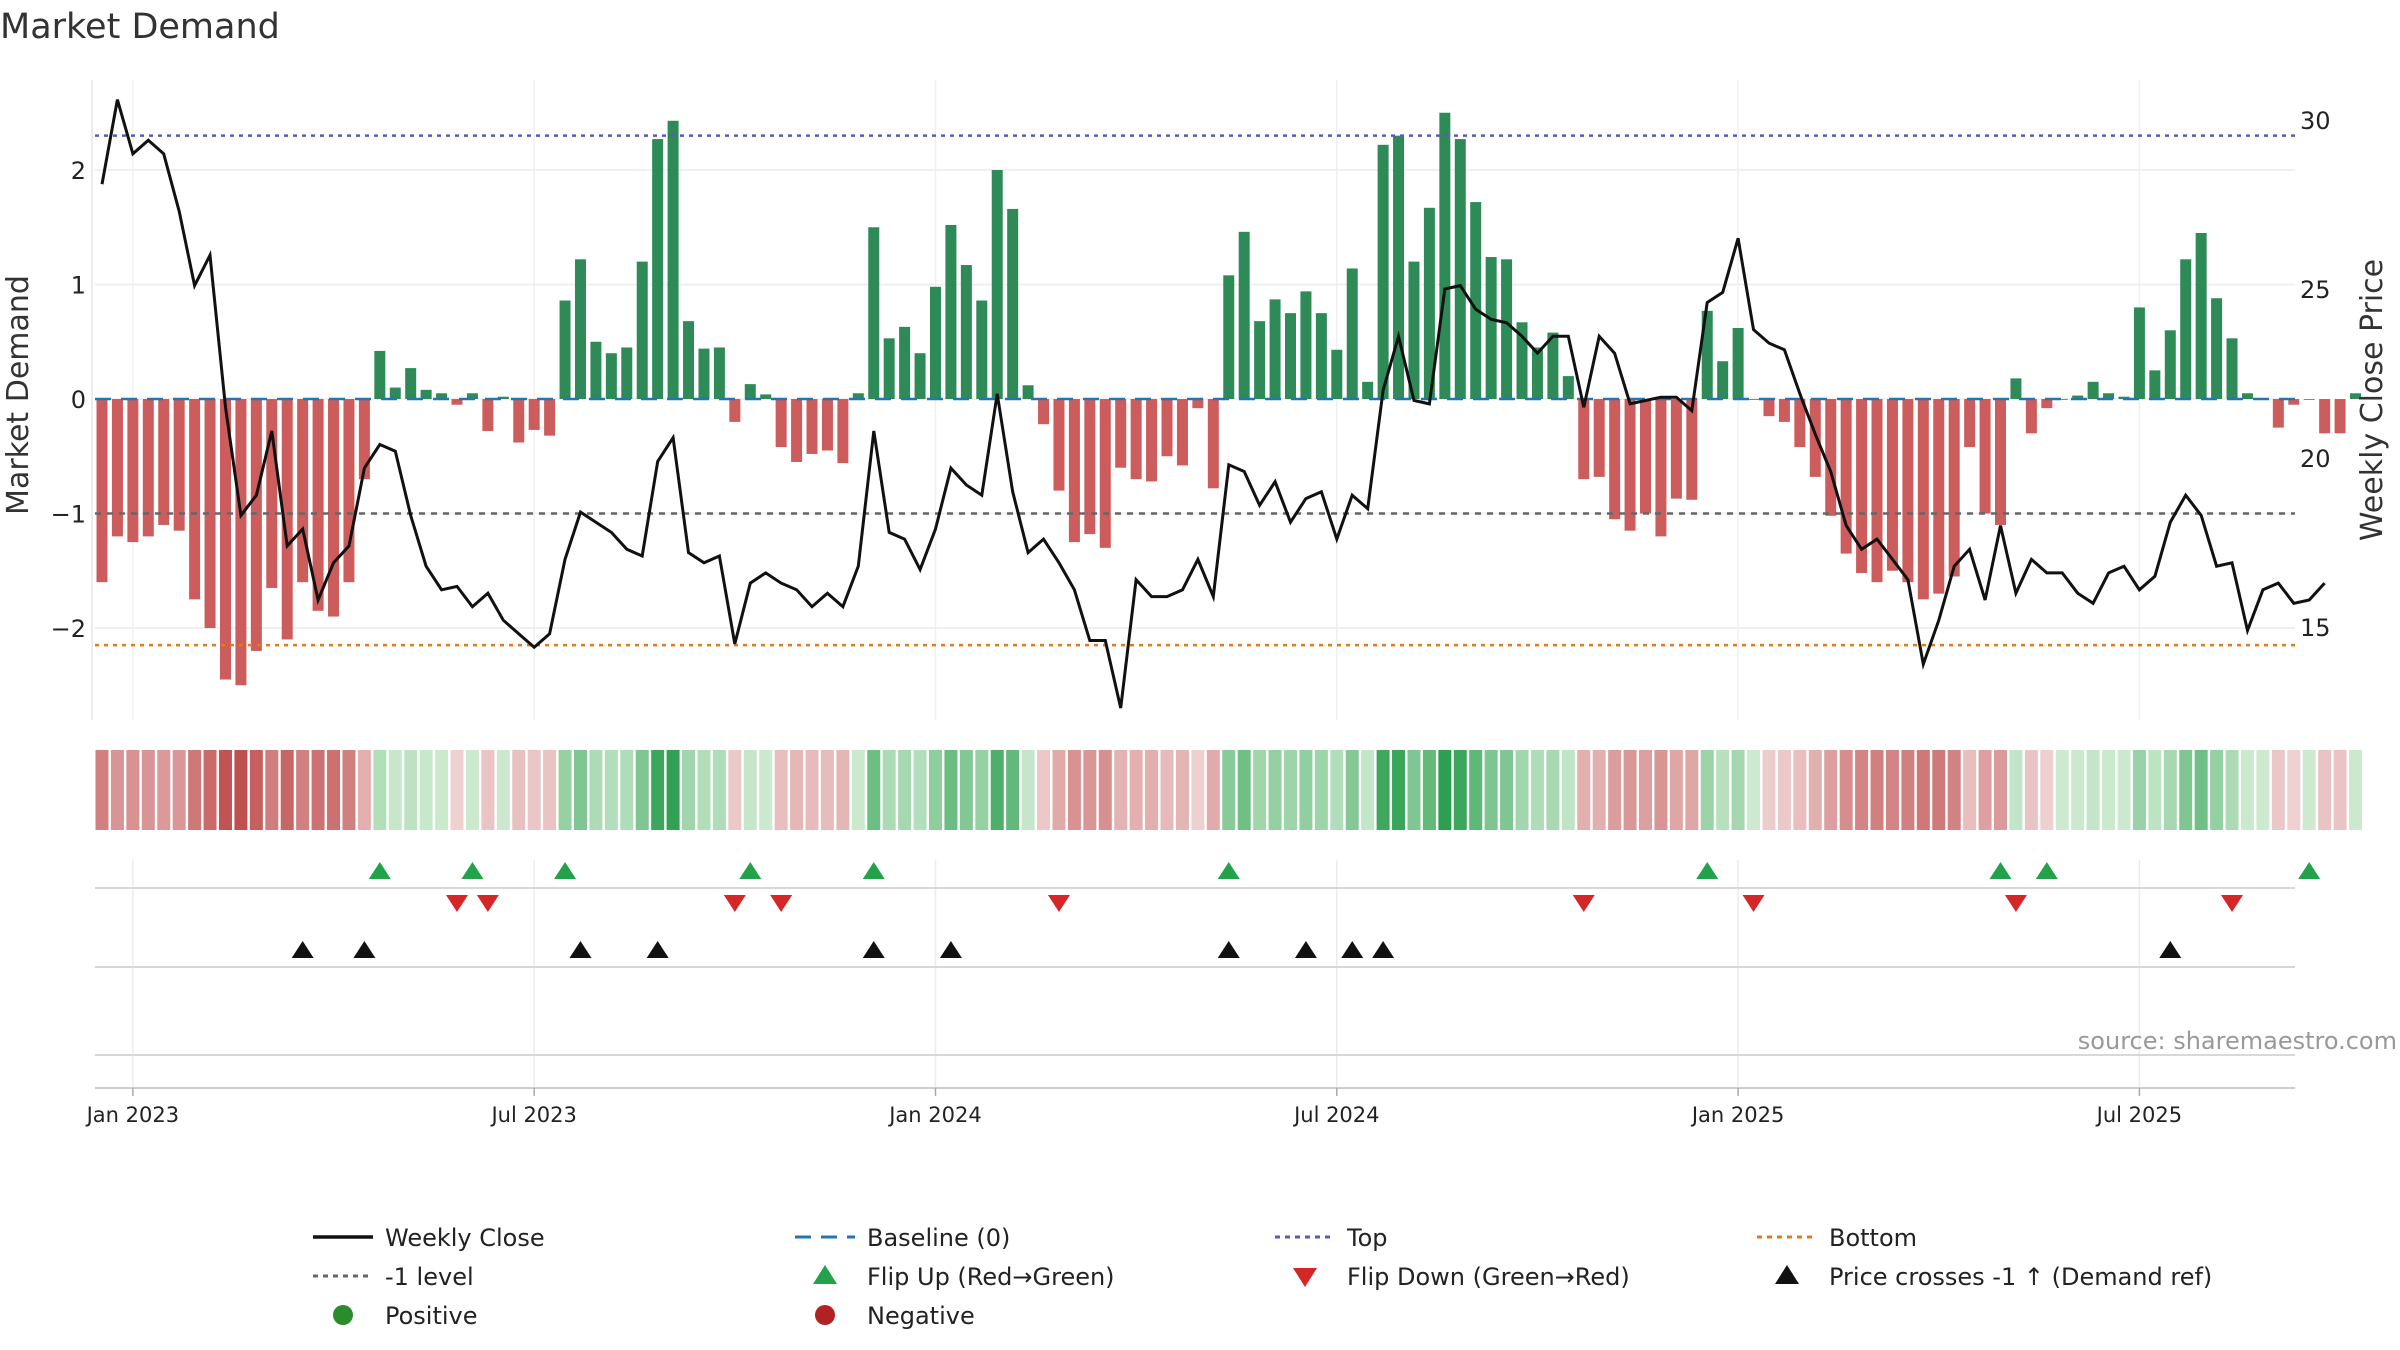  What do you see at coordinates (2372, 400) in the screenshot?
I see `y-axis-label-right: Weekly Close Price` at bounding box center [2372, 400].